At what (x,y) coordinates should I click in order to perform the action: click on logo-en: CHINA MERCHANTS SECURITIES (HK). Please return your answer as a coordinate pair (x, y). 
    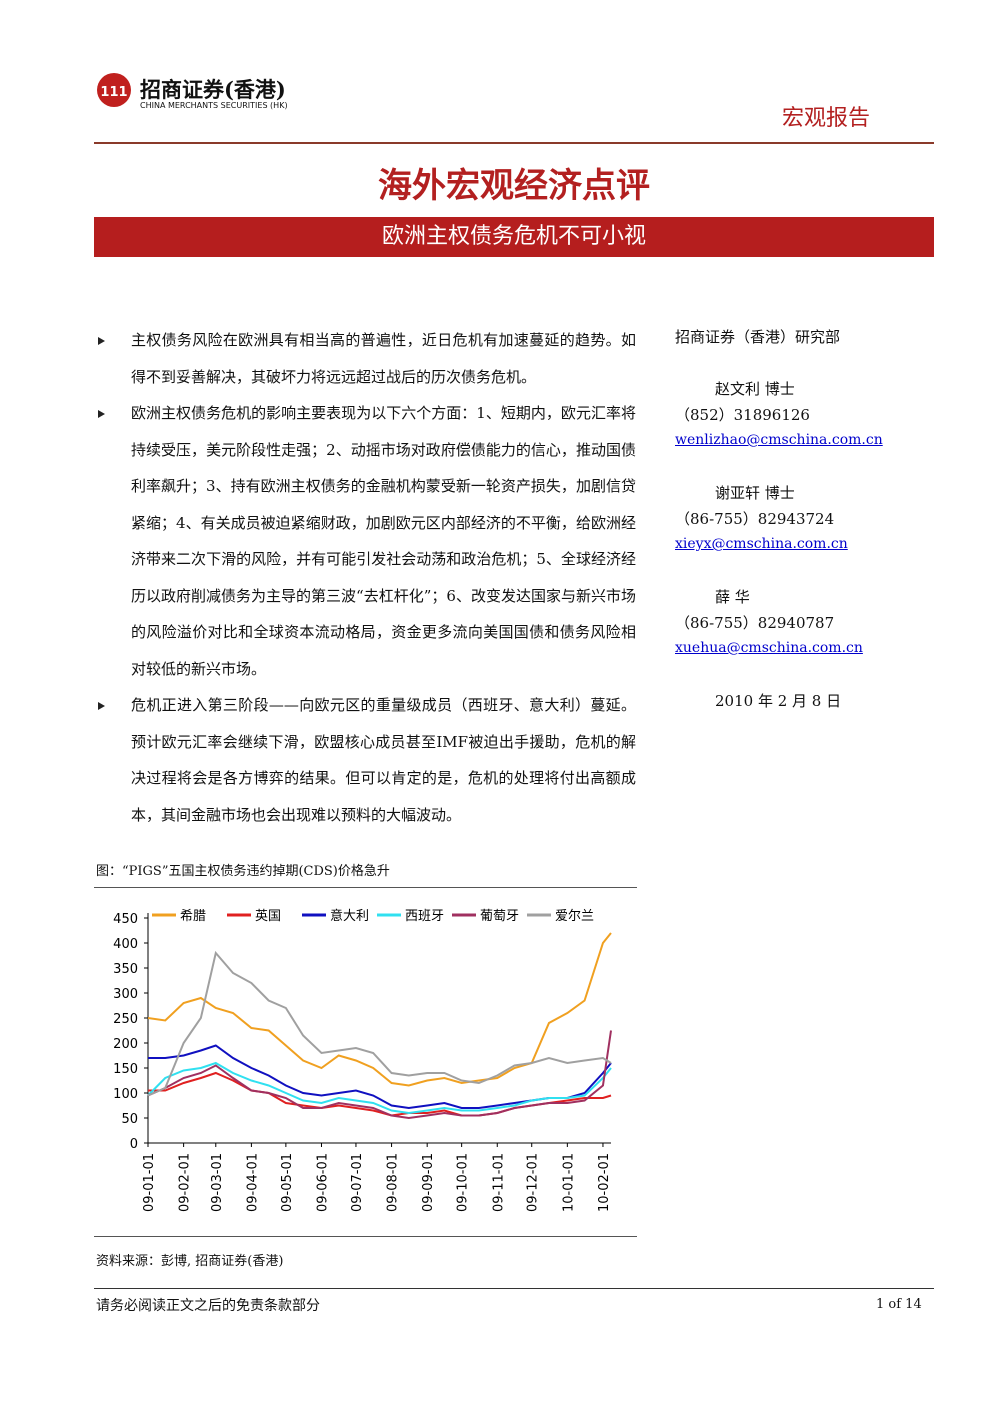
    Looking at the image, I should click on (214, 105).